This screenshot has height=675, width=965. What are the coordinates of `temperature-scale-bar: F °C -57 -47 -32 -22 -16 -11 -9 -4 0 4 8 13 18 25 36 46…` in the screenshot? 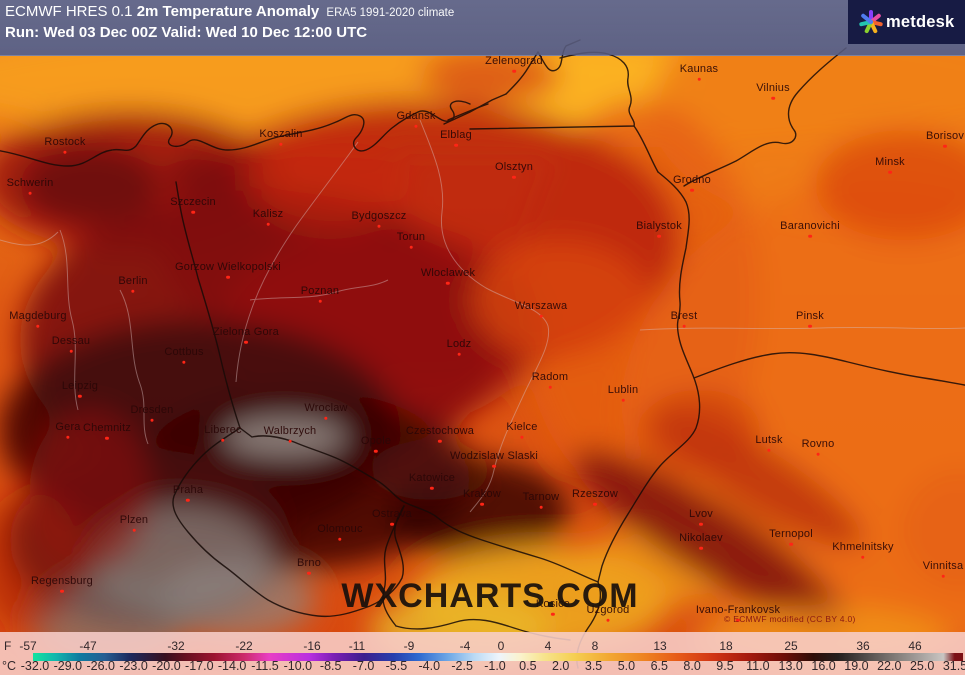 It's located at (482, 653).